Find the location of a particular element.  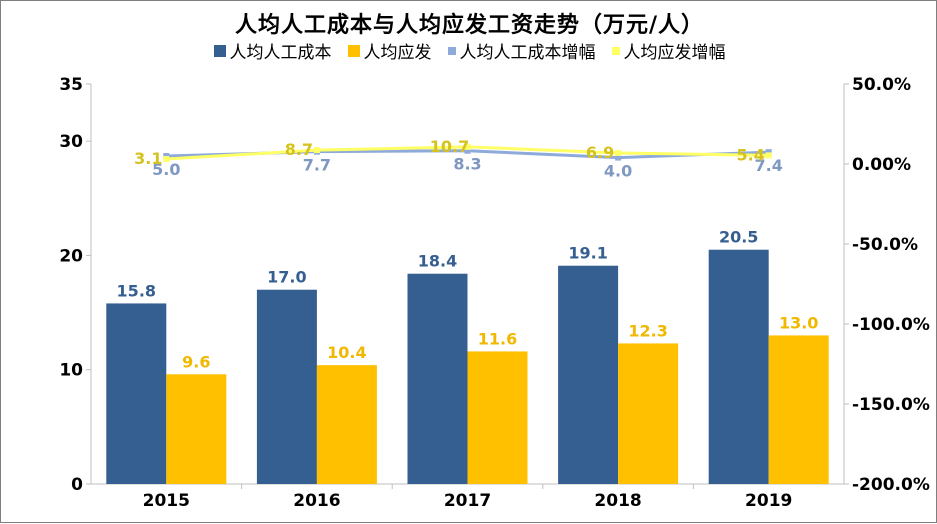

legend-label-cost: 人均人工成本 is located at coordinates (280, 53).